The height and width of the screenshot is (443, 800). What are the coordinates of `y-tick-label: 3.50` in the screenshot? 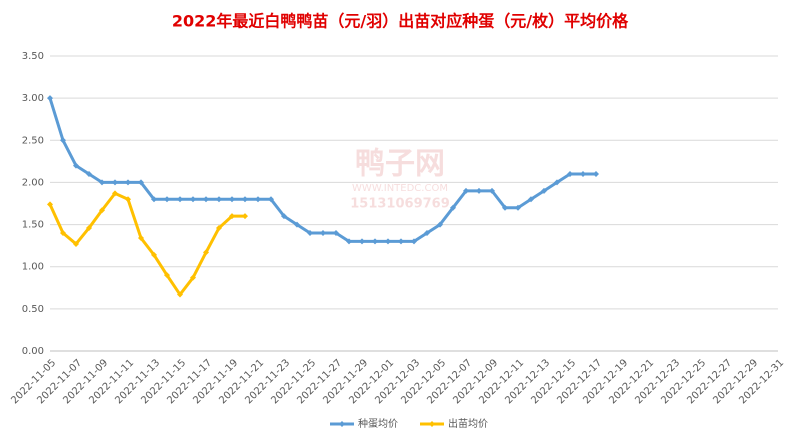 It's located at (33, 56).